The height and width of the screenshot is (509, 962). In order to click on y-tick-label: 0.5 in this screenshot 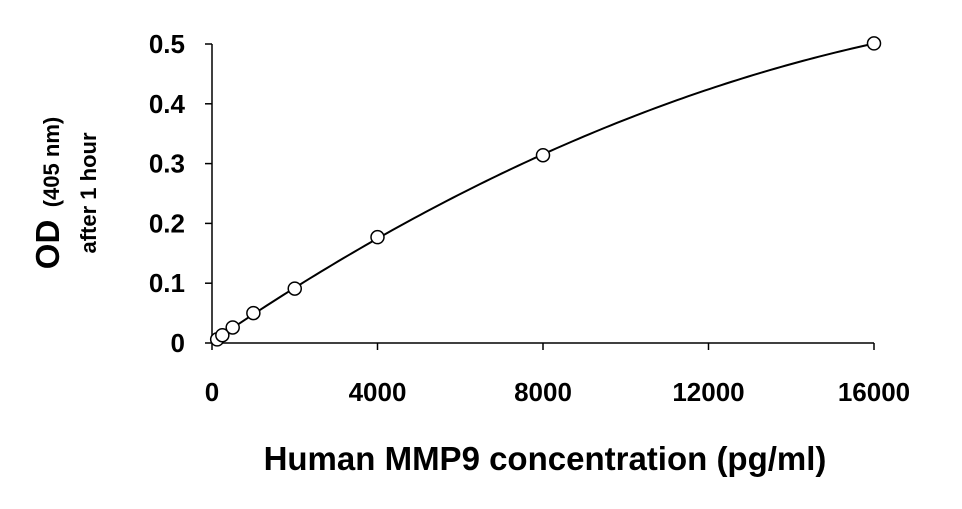, I will do `click(167, 44)`.